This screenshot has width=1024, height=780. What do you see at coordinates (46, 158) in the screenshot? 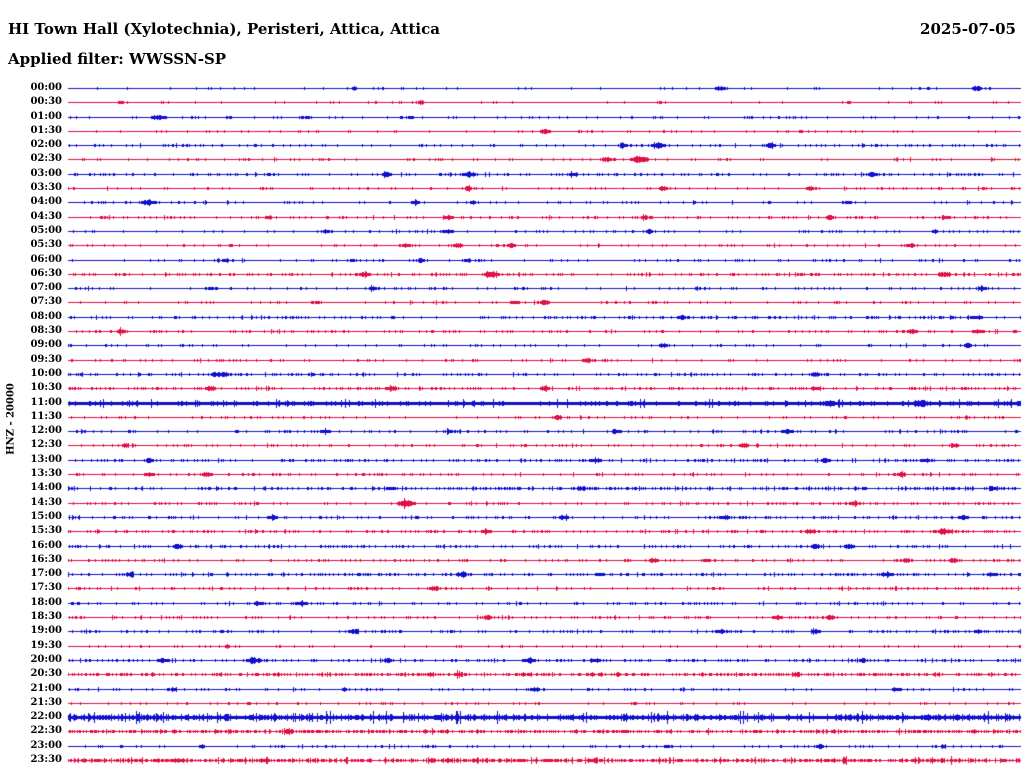
I see `time-label-0230: 02:30` at bounding box center [46, 158].